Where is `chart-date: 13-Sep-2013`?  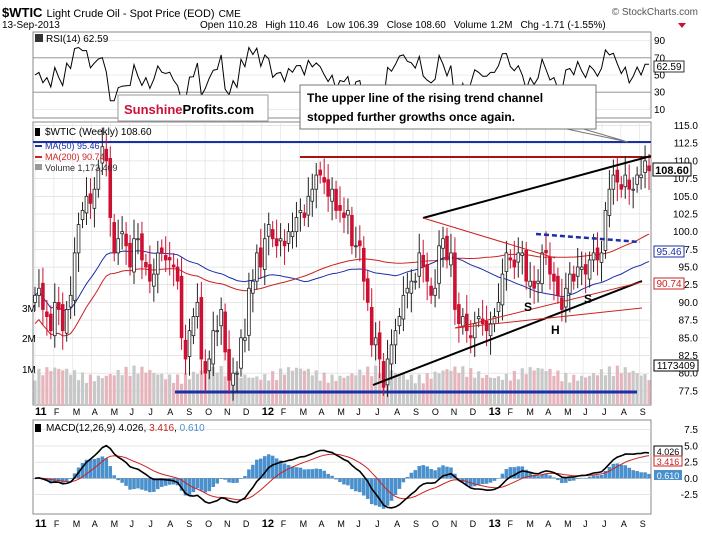 chart-date: 13-Sep-2013 is located at coordinates (31, 25).